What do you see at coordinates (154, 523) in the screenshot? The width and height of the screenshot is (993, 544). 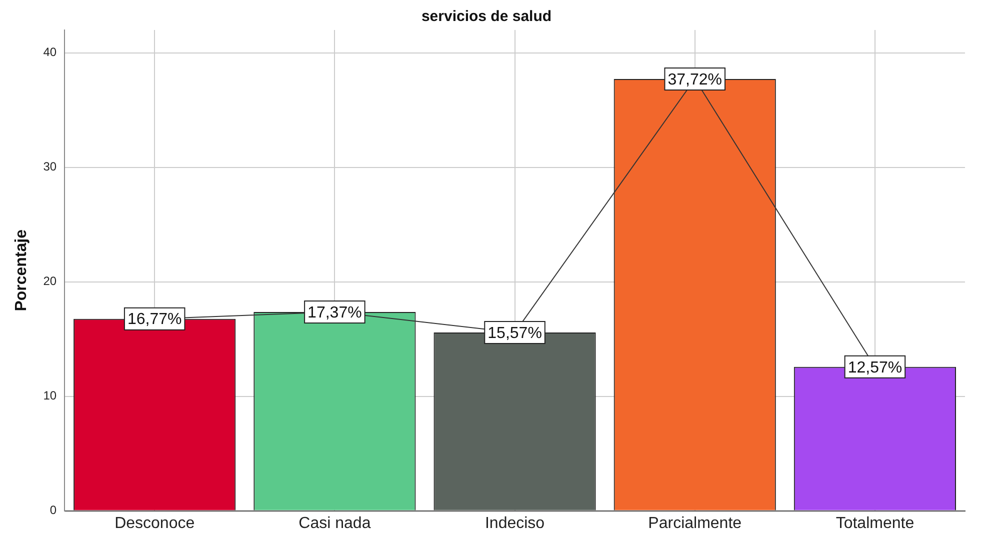 I see `x-tick-label: Desconoce` at bounding box center [154, 523].